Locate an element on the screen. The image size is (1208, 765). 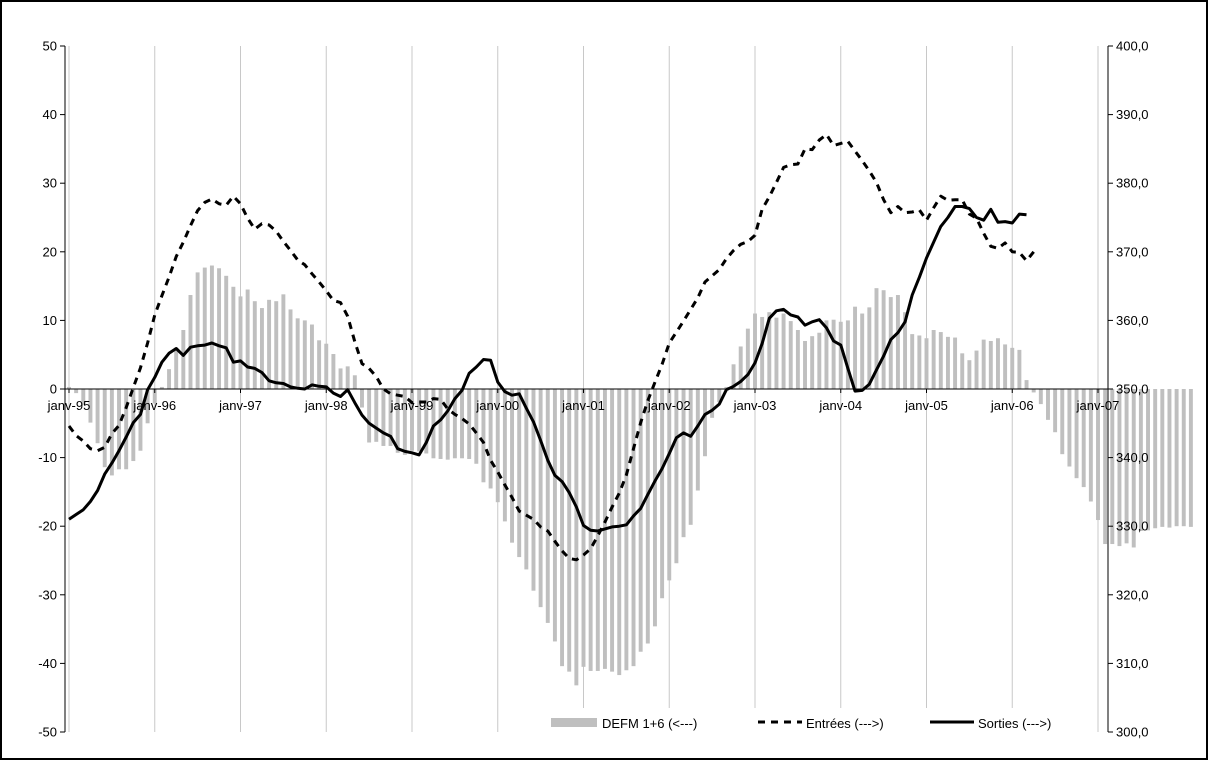
x-tick-label: janv-06 is located at coordinates (1012, 405).